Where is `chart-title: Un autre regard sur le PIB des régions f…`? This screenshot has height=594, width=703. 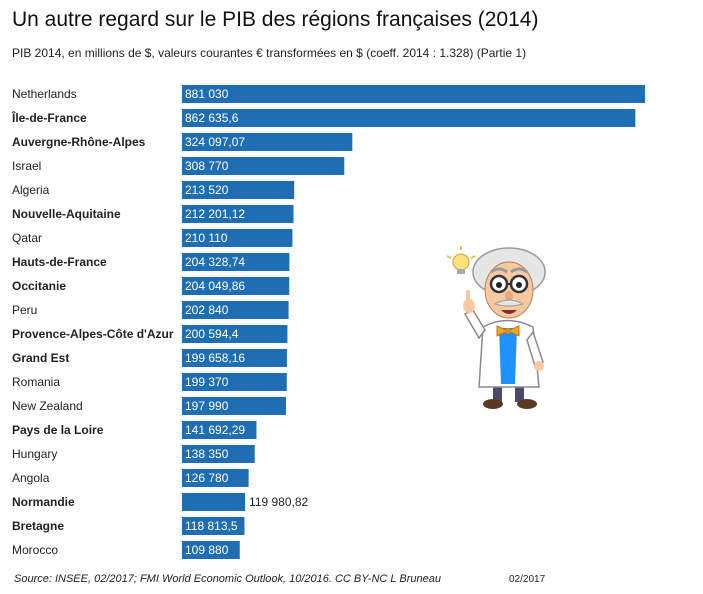
chart-title: Un autre regard sur le PIB des régions f… is located at coordinates (275, 19).